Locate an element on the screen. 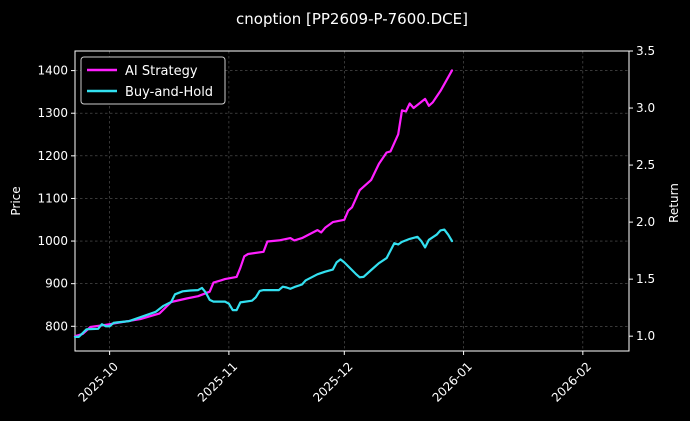 Image resolution: width=690 pixels, height=421 pixels. y-axis-left-title: Price is located at coordinates (16, 200).